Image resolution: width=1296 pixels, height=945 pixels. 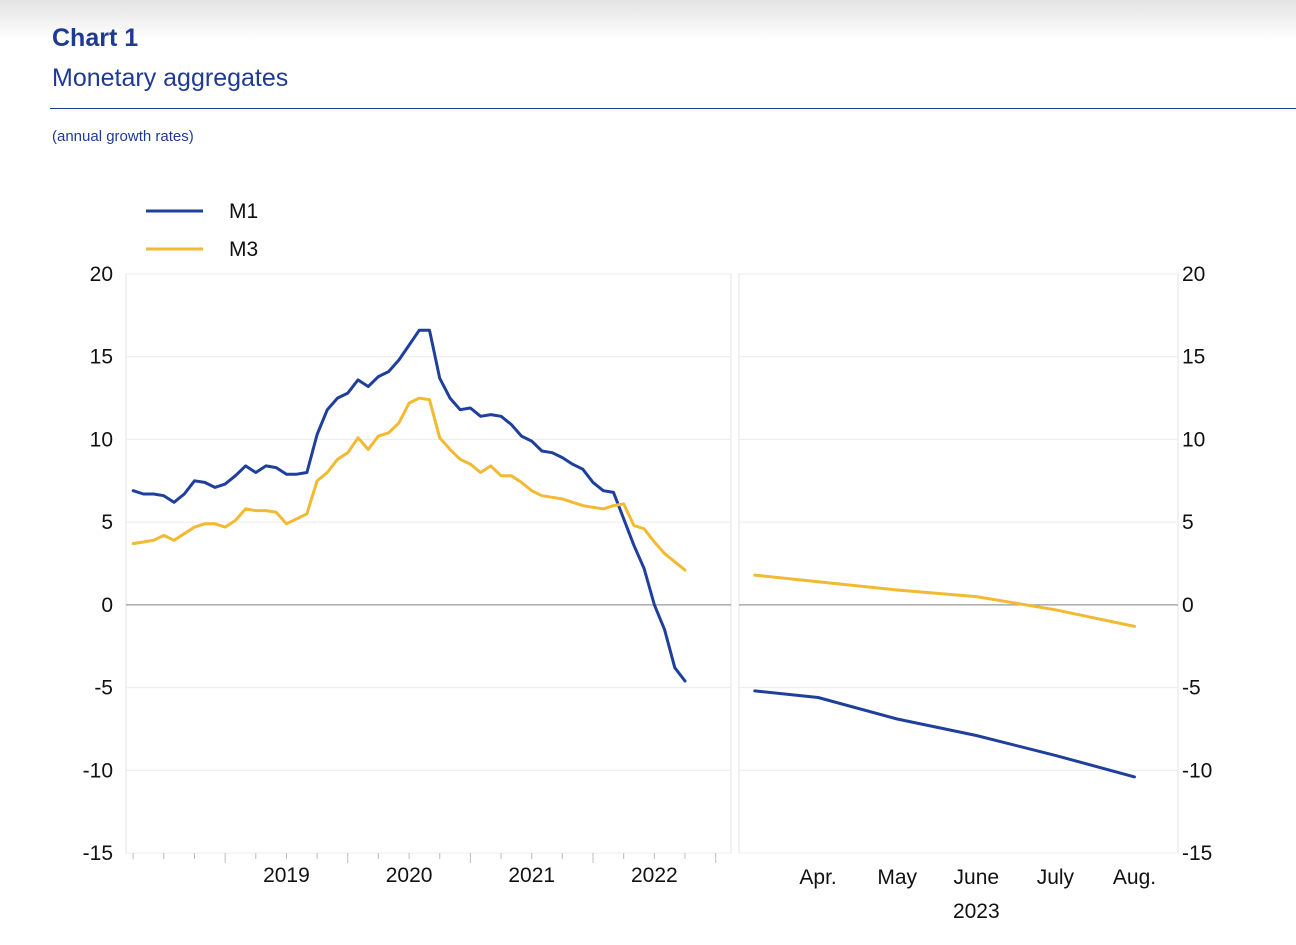 What do you see at coordinates (897, 877) in the screenshot?
I see `right-x-tick-label: May` at bounding box center [897, 877].